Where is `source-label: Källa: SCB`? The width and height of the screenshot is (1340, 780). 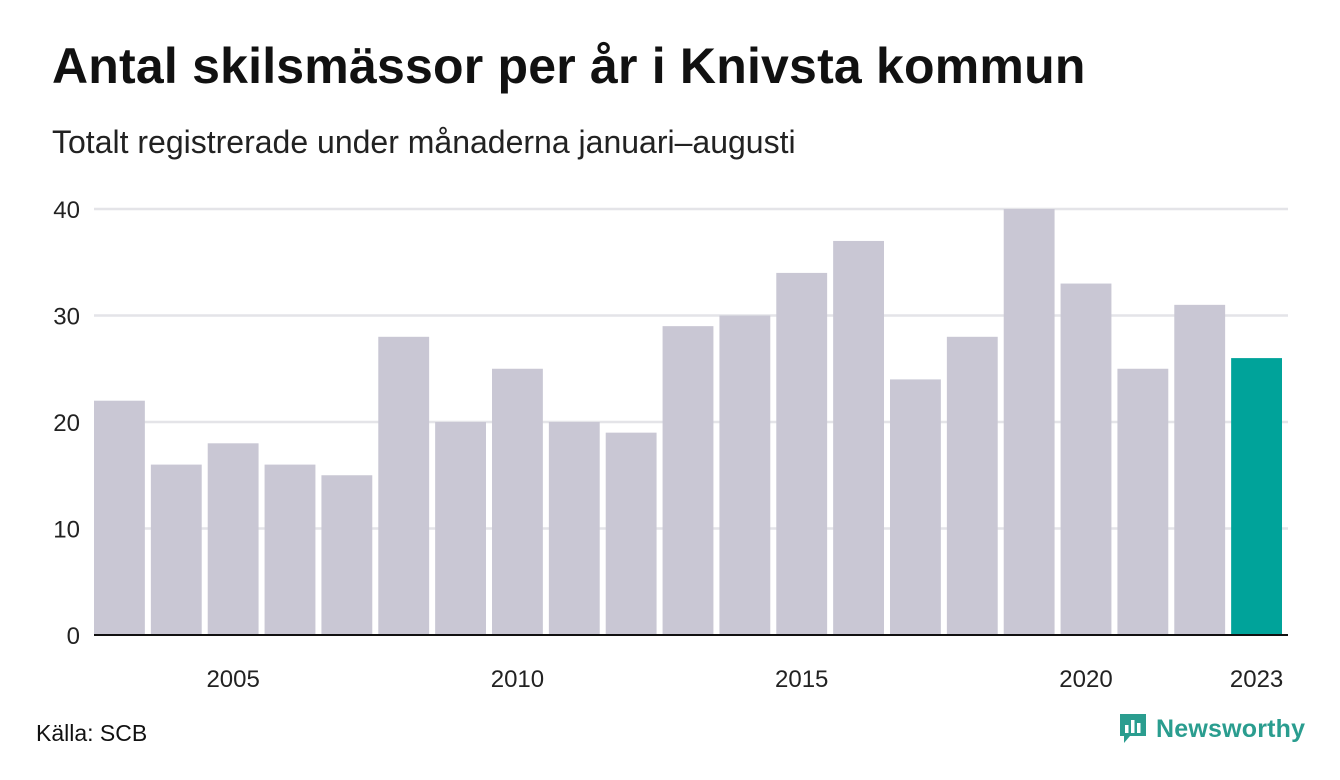 source-label: Källa: SCB is located at coordinates (92, 733).